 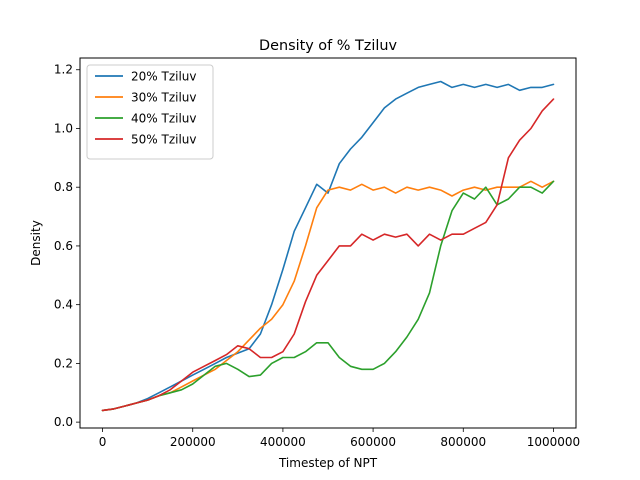 I want to click on y-tick-label: 0.4, so click(x=63, y=305).